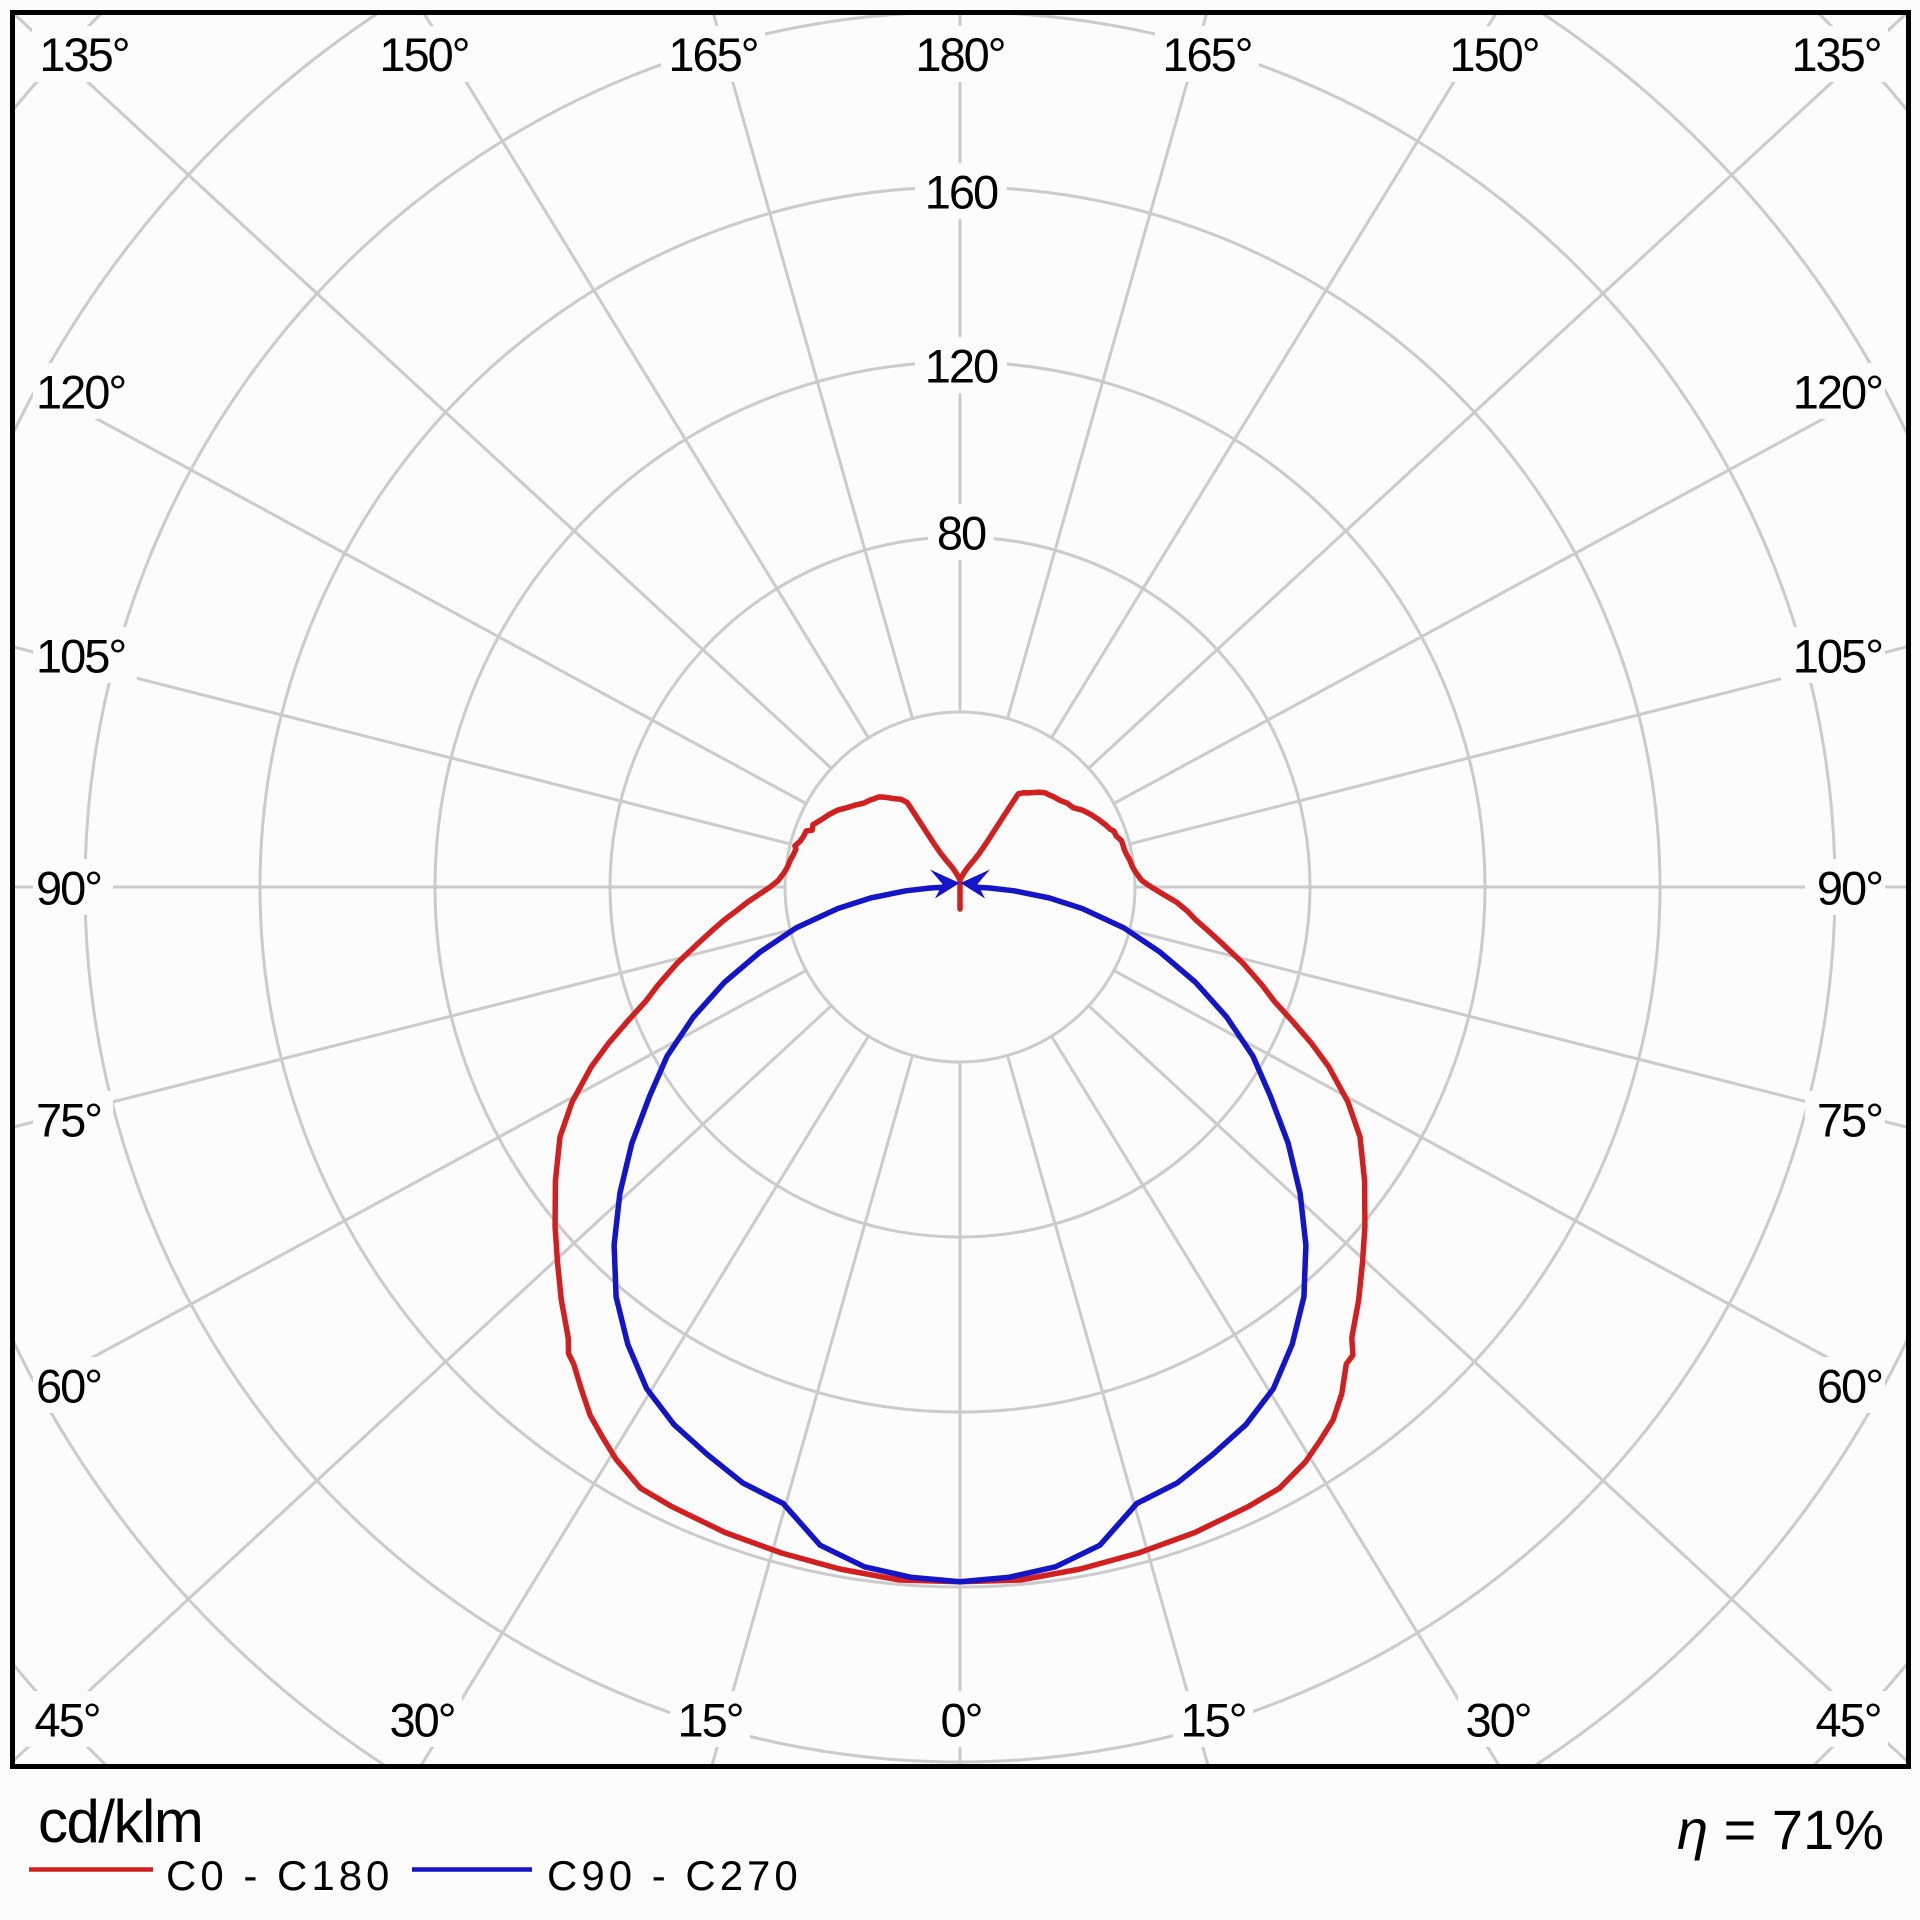 Image resolution: width=1920 pixels, height=1920 pixels. Describe the element at coordinates (1780, 1829) in the screenshot. I see `svg-text: η = 71%` at that location.